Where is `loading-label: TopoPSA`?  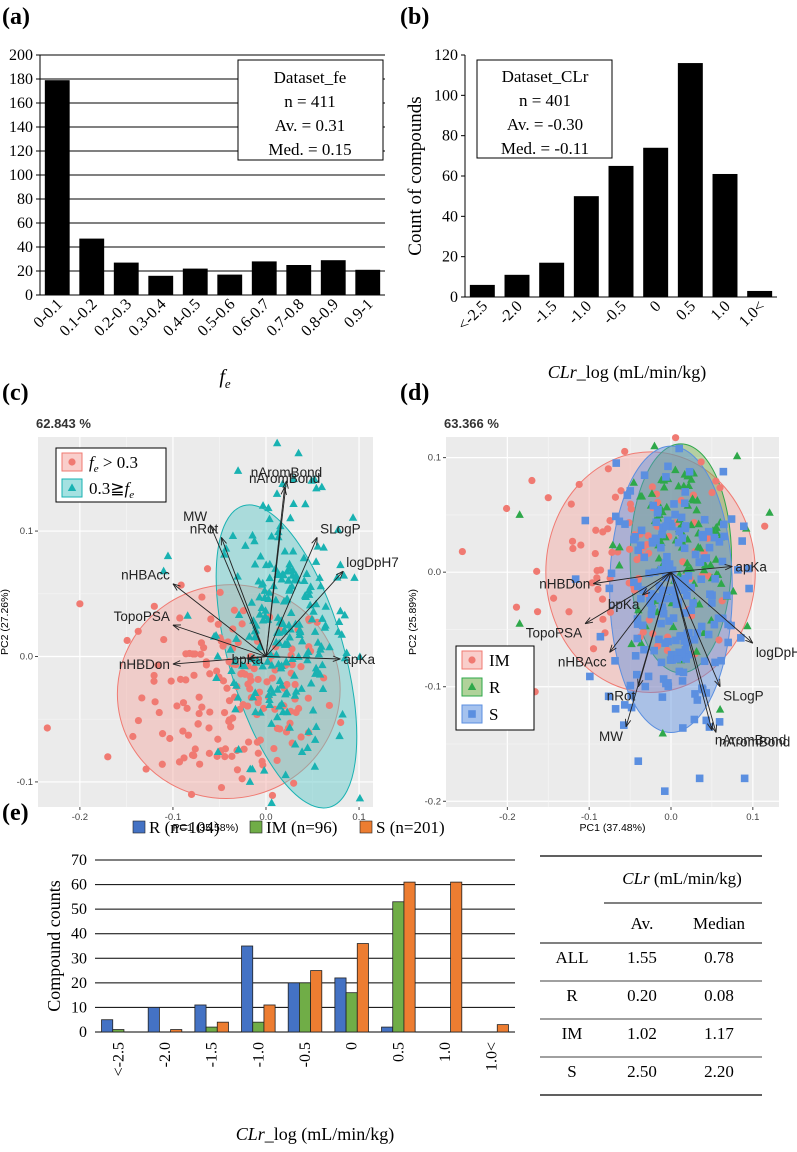
loading-label: TopoPSA is located at coordinates (554, 633).